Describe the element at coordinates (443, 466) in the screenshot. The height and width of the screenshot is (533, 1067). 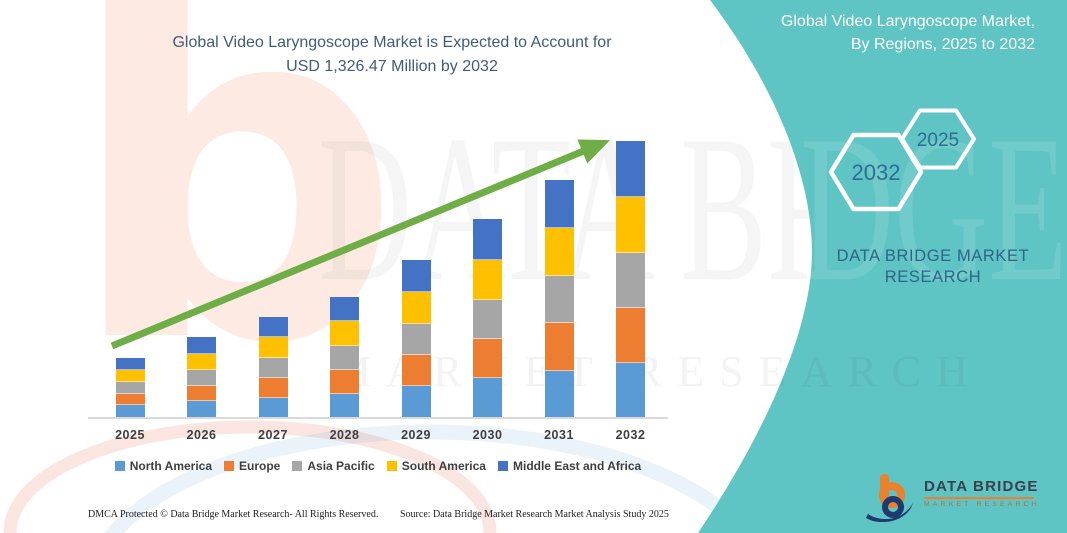
I see `legend-label: South America` at that location.